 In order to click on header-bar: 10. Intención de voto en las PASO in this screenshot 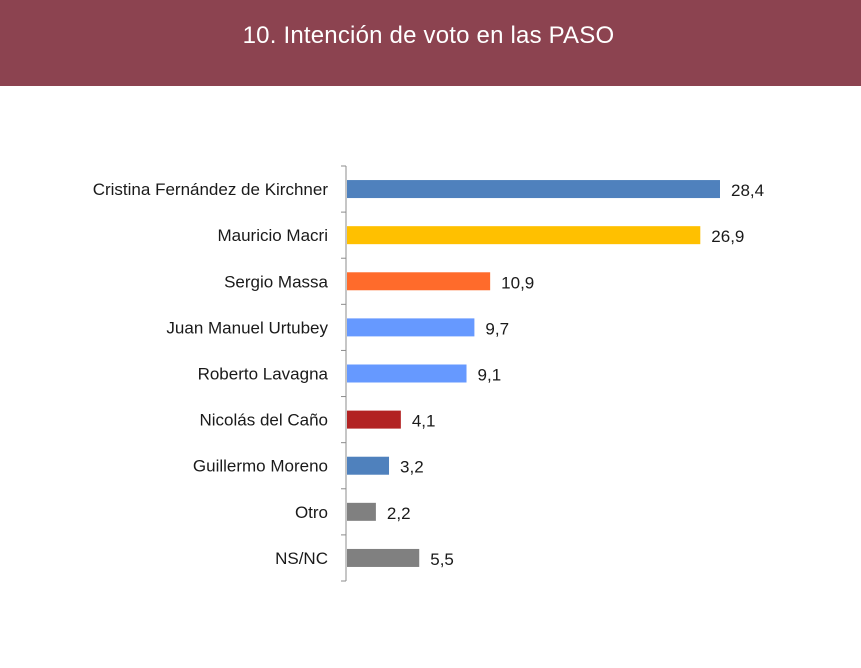, I will do `click(430, 43)`.